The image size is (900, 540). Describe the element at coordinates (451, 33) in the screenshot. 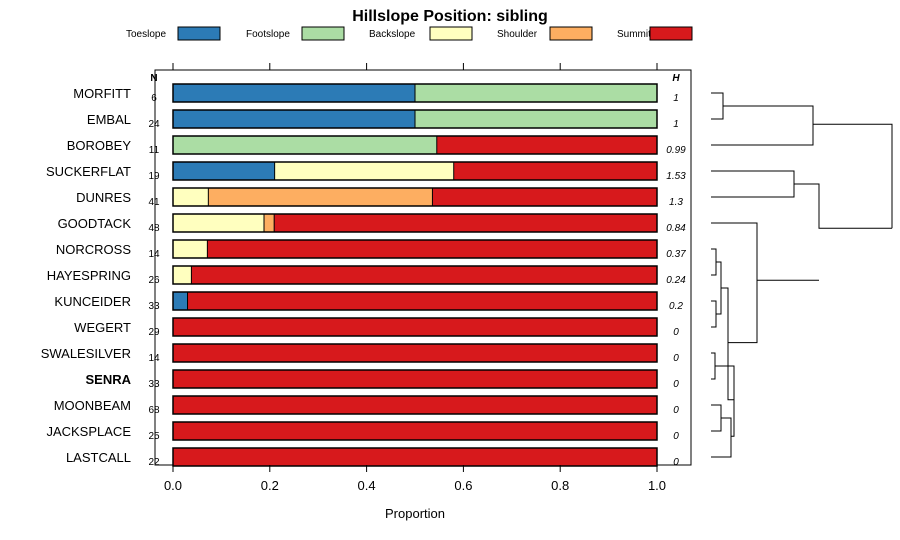

I see `legend-swatch-backslope` at that location.